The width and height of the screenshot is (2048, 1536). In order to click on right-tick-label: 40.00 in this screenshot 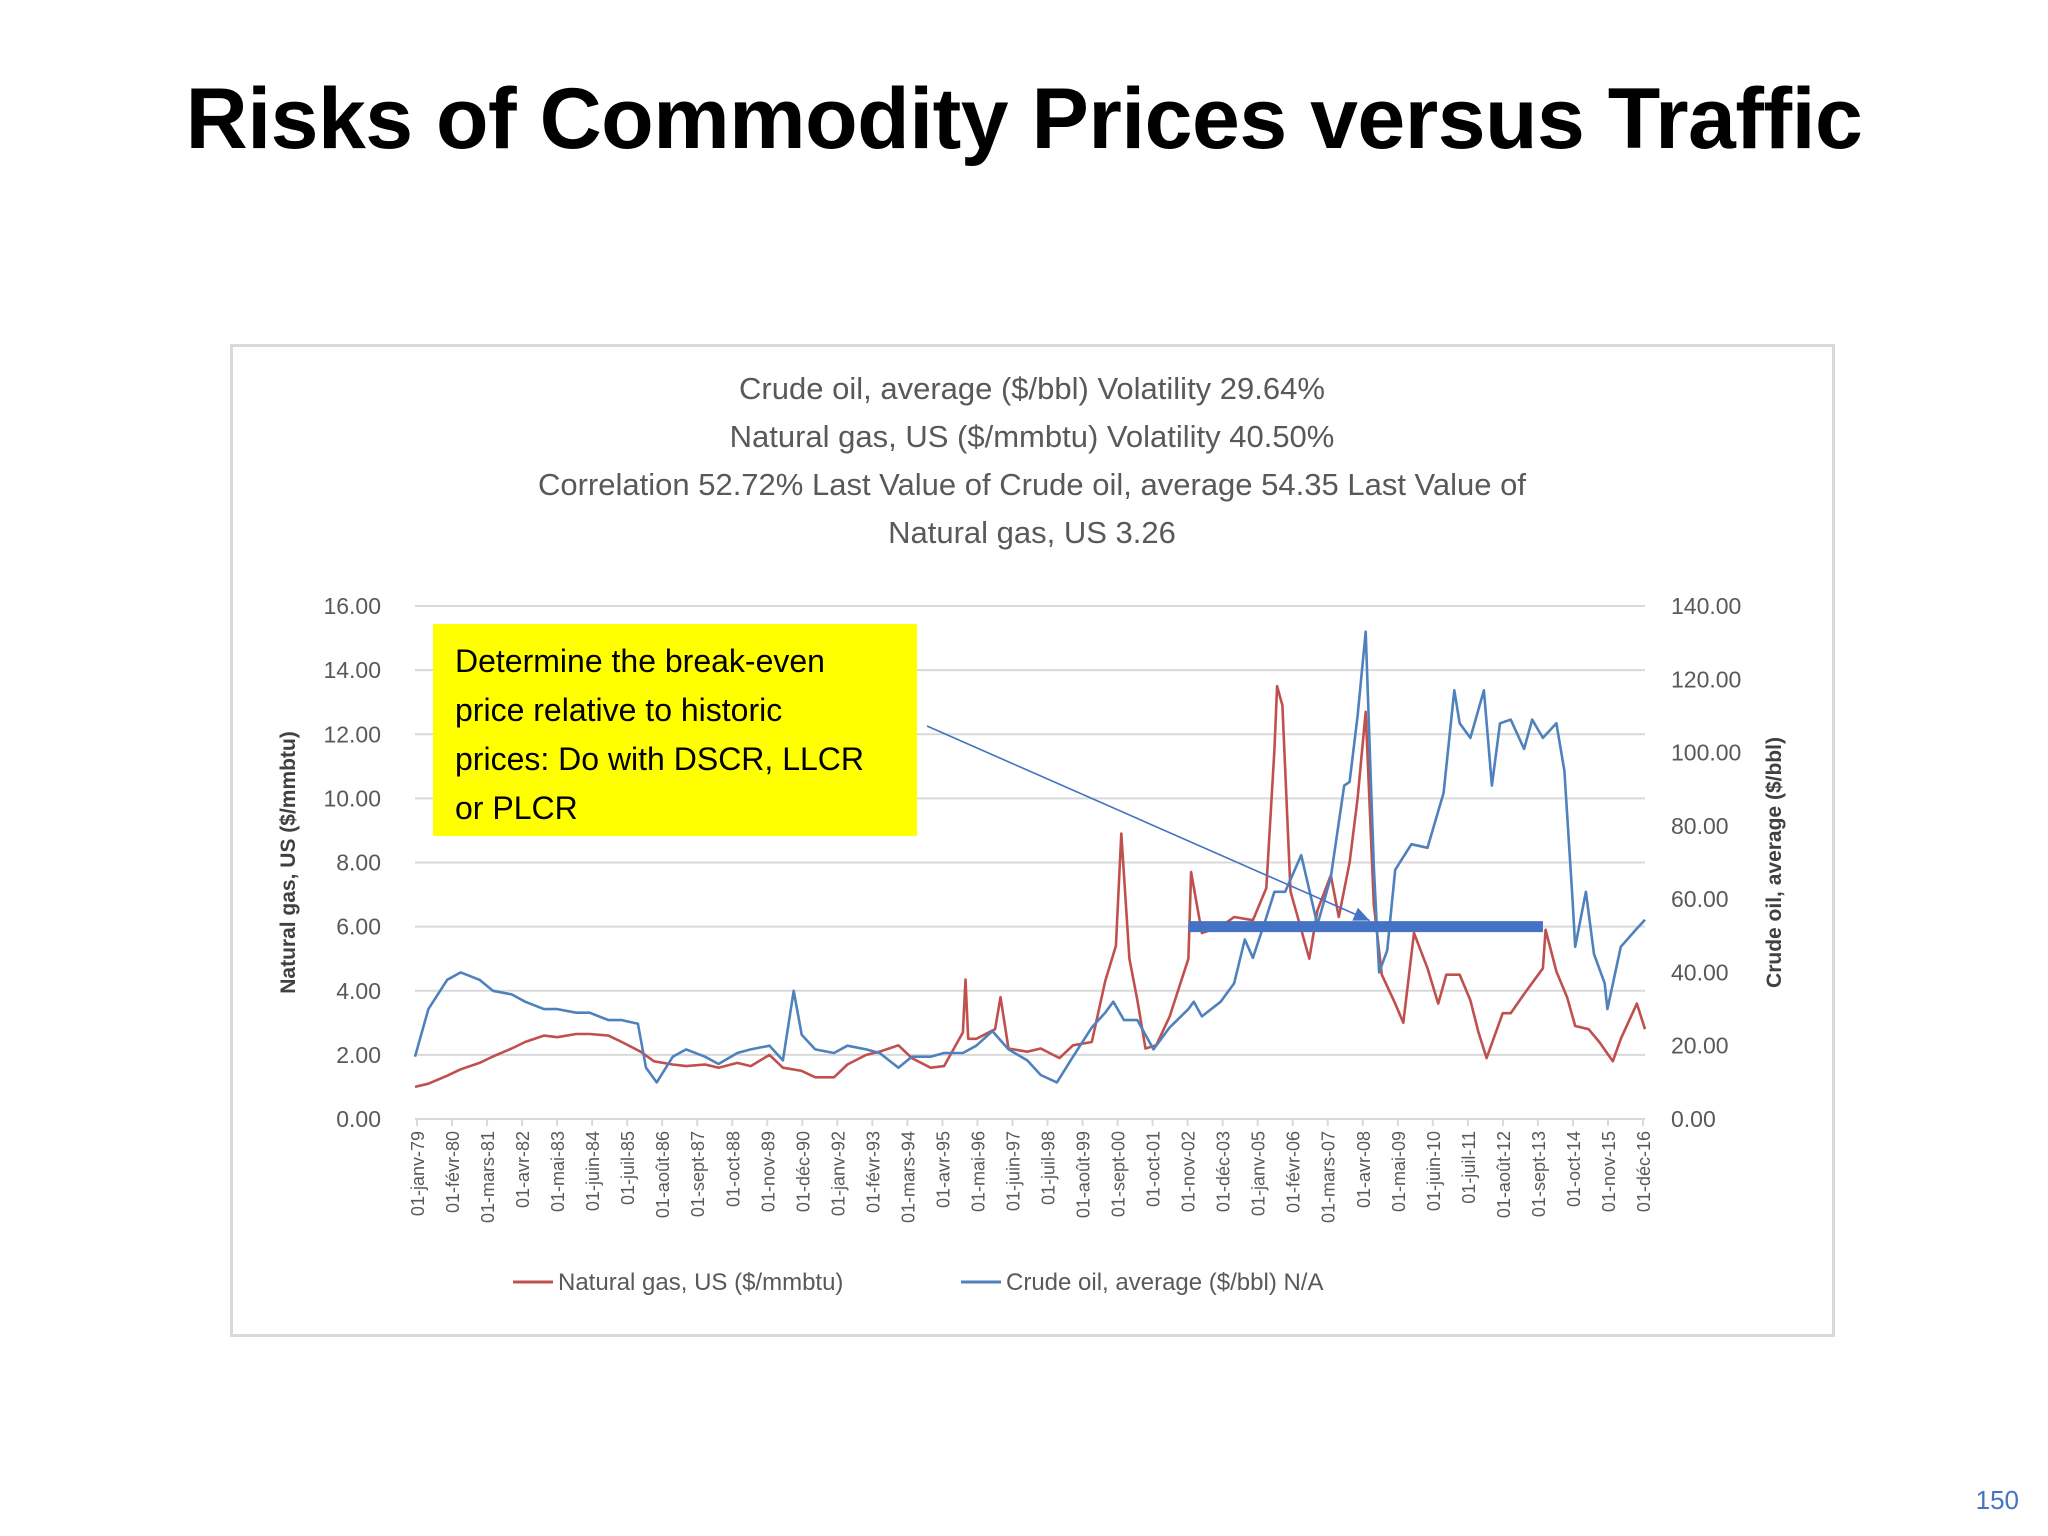, I will do `click(1700, 972)`.